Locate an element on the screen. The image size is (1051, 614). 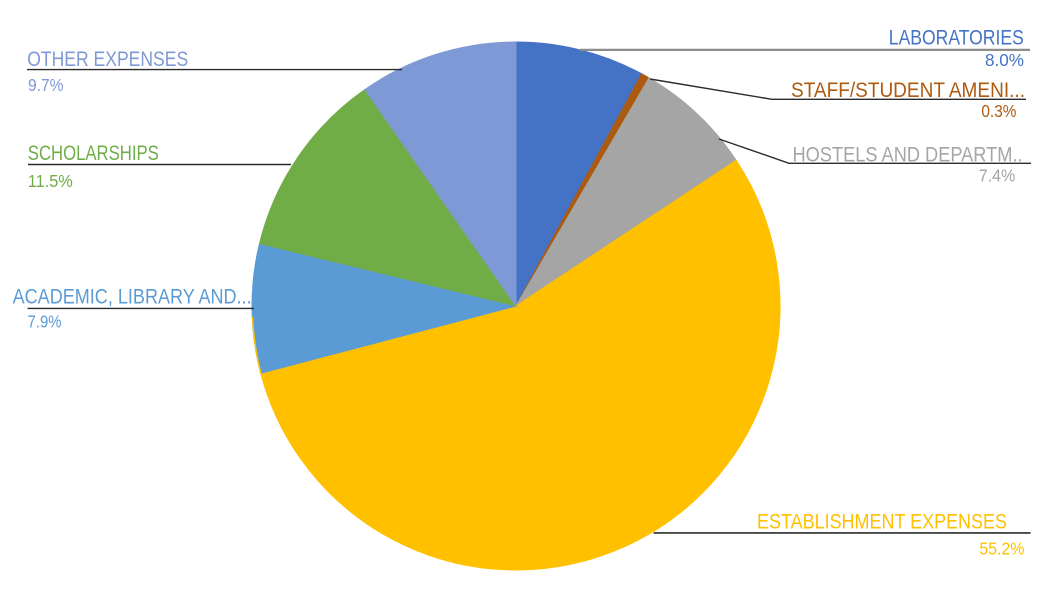
svg-text: 9.7% is located at coordinates (46, 85).